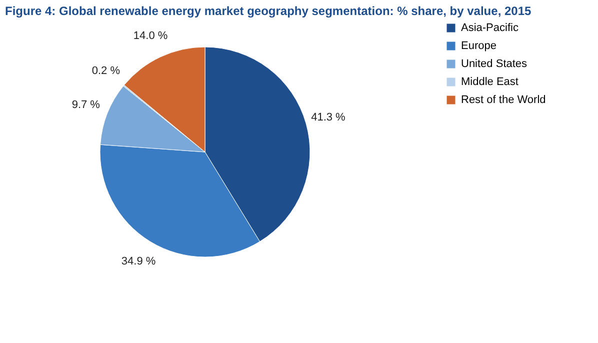 The width and height of the screenshot is (598, 343). Describe the element at coordinates (106, 70) in the screenshot. I see `data-label: 0.2 %` at that location.